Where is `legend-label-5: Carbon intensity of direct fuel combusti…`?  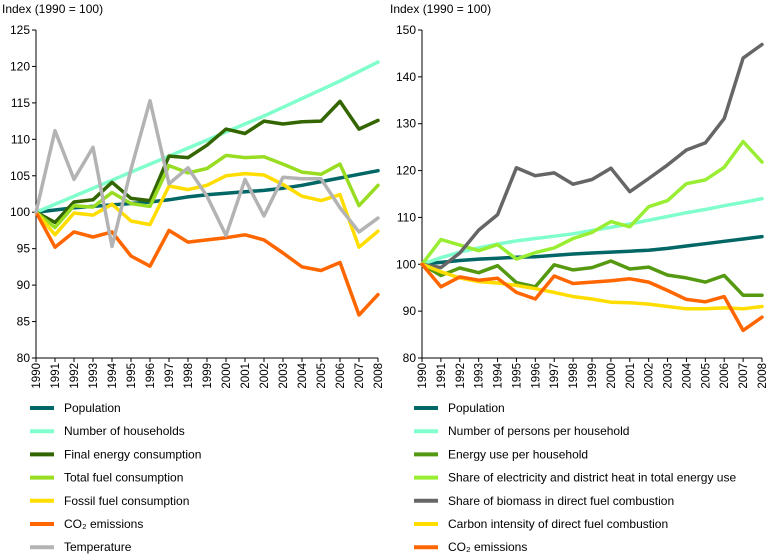
legend-label-5: Carbon intensity of direct fuel combusti… is located at coordinates (558, 524).